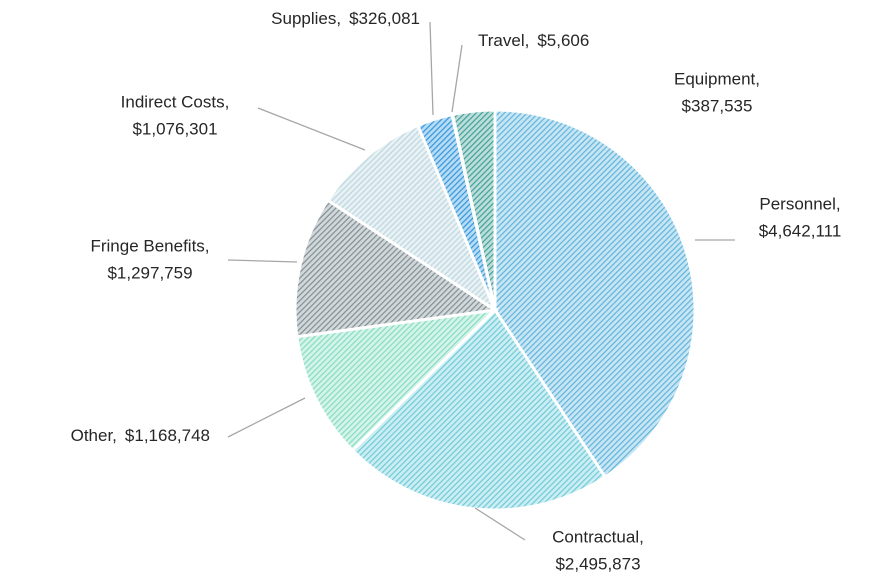 This screenshot has width=870, height=579. I want to click on value-label: $4,642,111, so click(800, 230).